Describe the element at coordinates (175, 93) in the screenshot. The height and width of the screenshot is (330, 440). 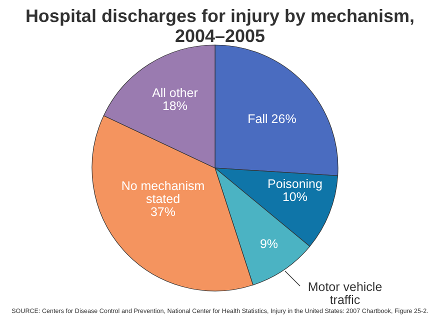
I see `slice-label: All other` at that location.